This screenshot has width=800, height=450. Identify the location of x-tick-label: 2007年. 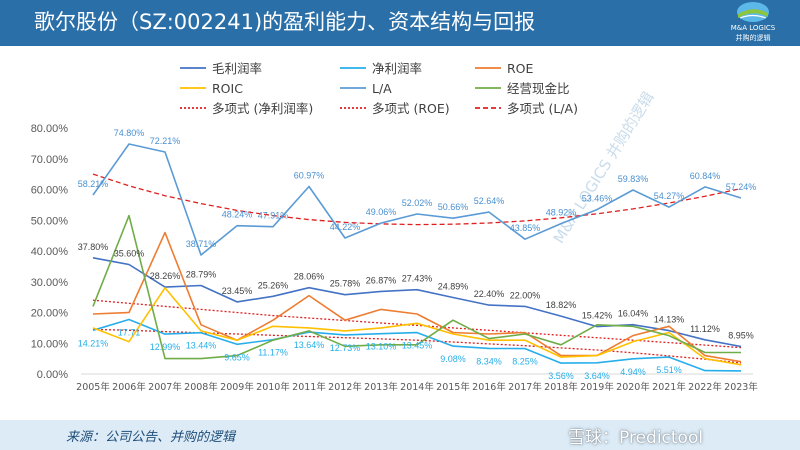
(165, 387).